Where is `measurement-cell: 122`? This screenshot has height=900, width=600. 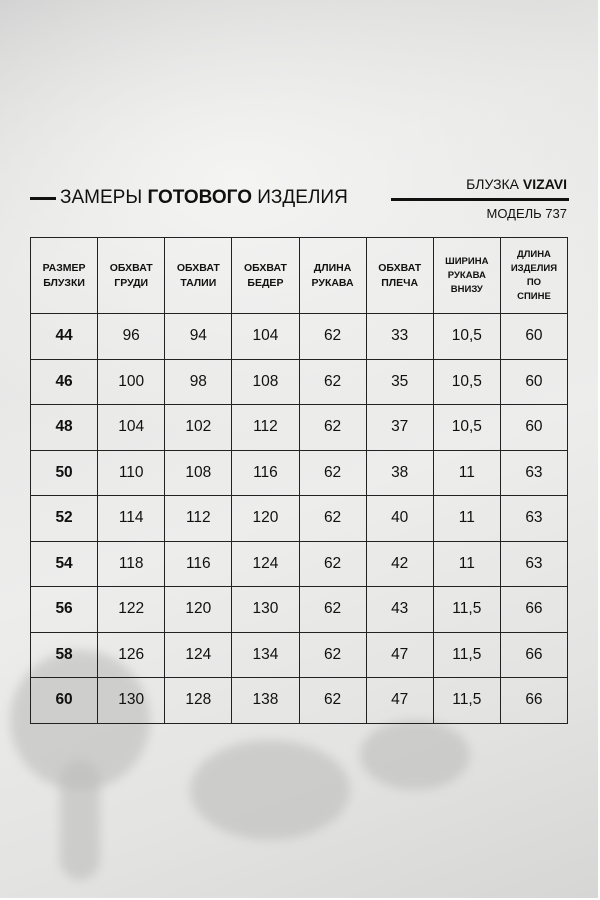 measurement-cell: 122 is located at coordinates (131, 609).